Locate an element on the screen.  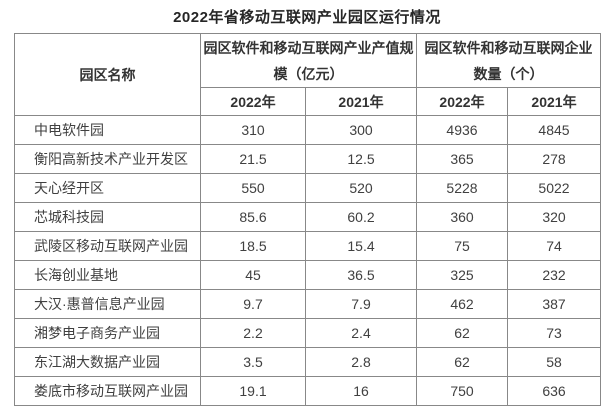
column-header-companies-2021: 2021年 is located at coordinates (554, 101).